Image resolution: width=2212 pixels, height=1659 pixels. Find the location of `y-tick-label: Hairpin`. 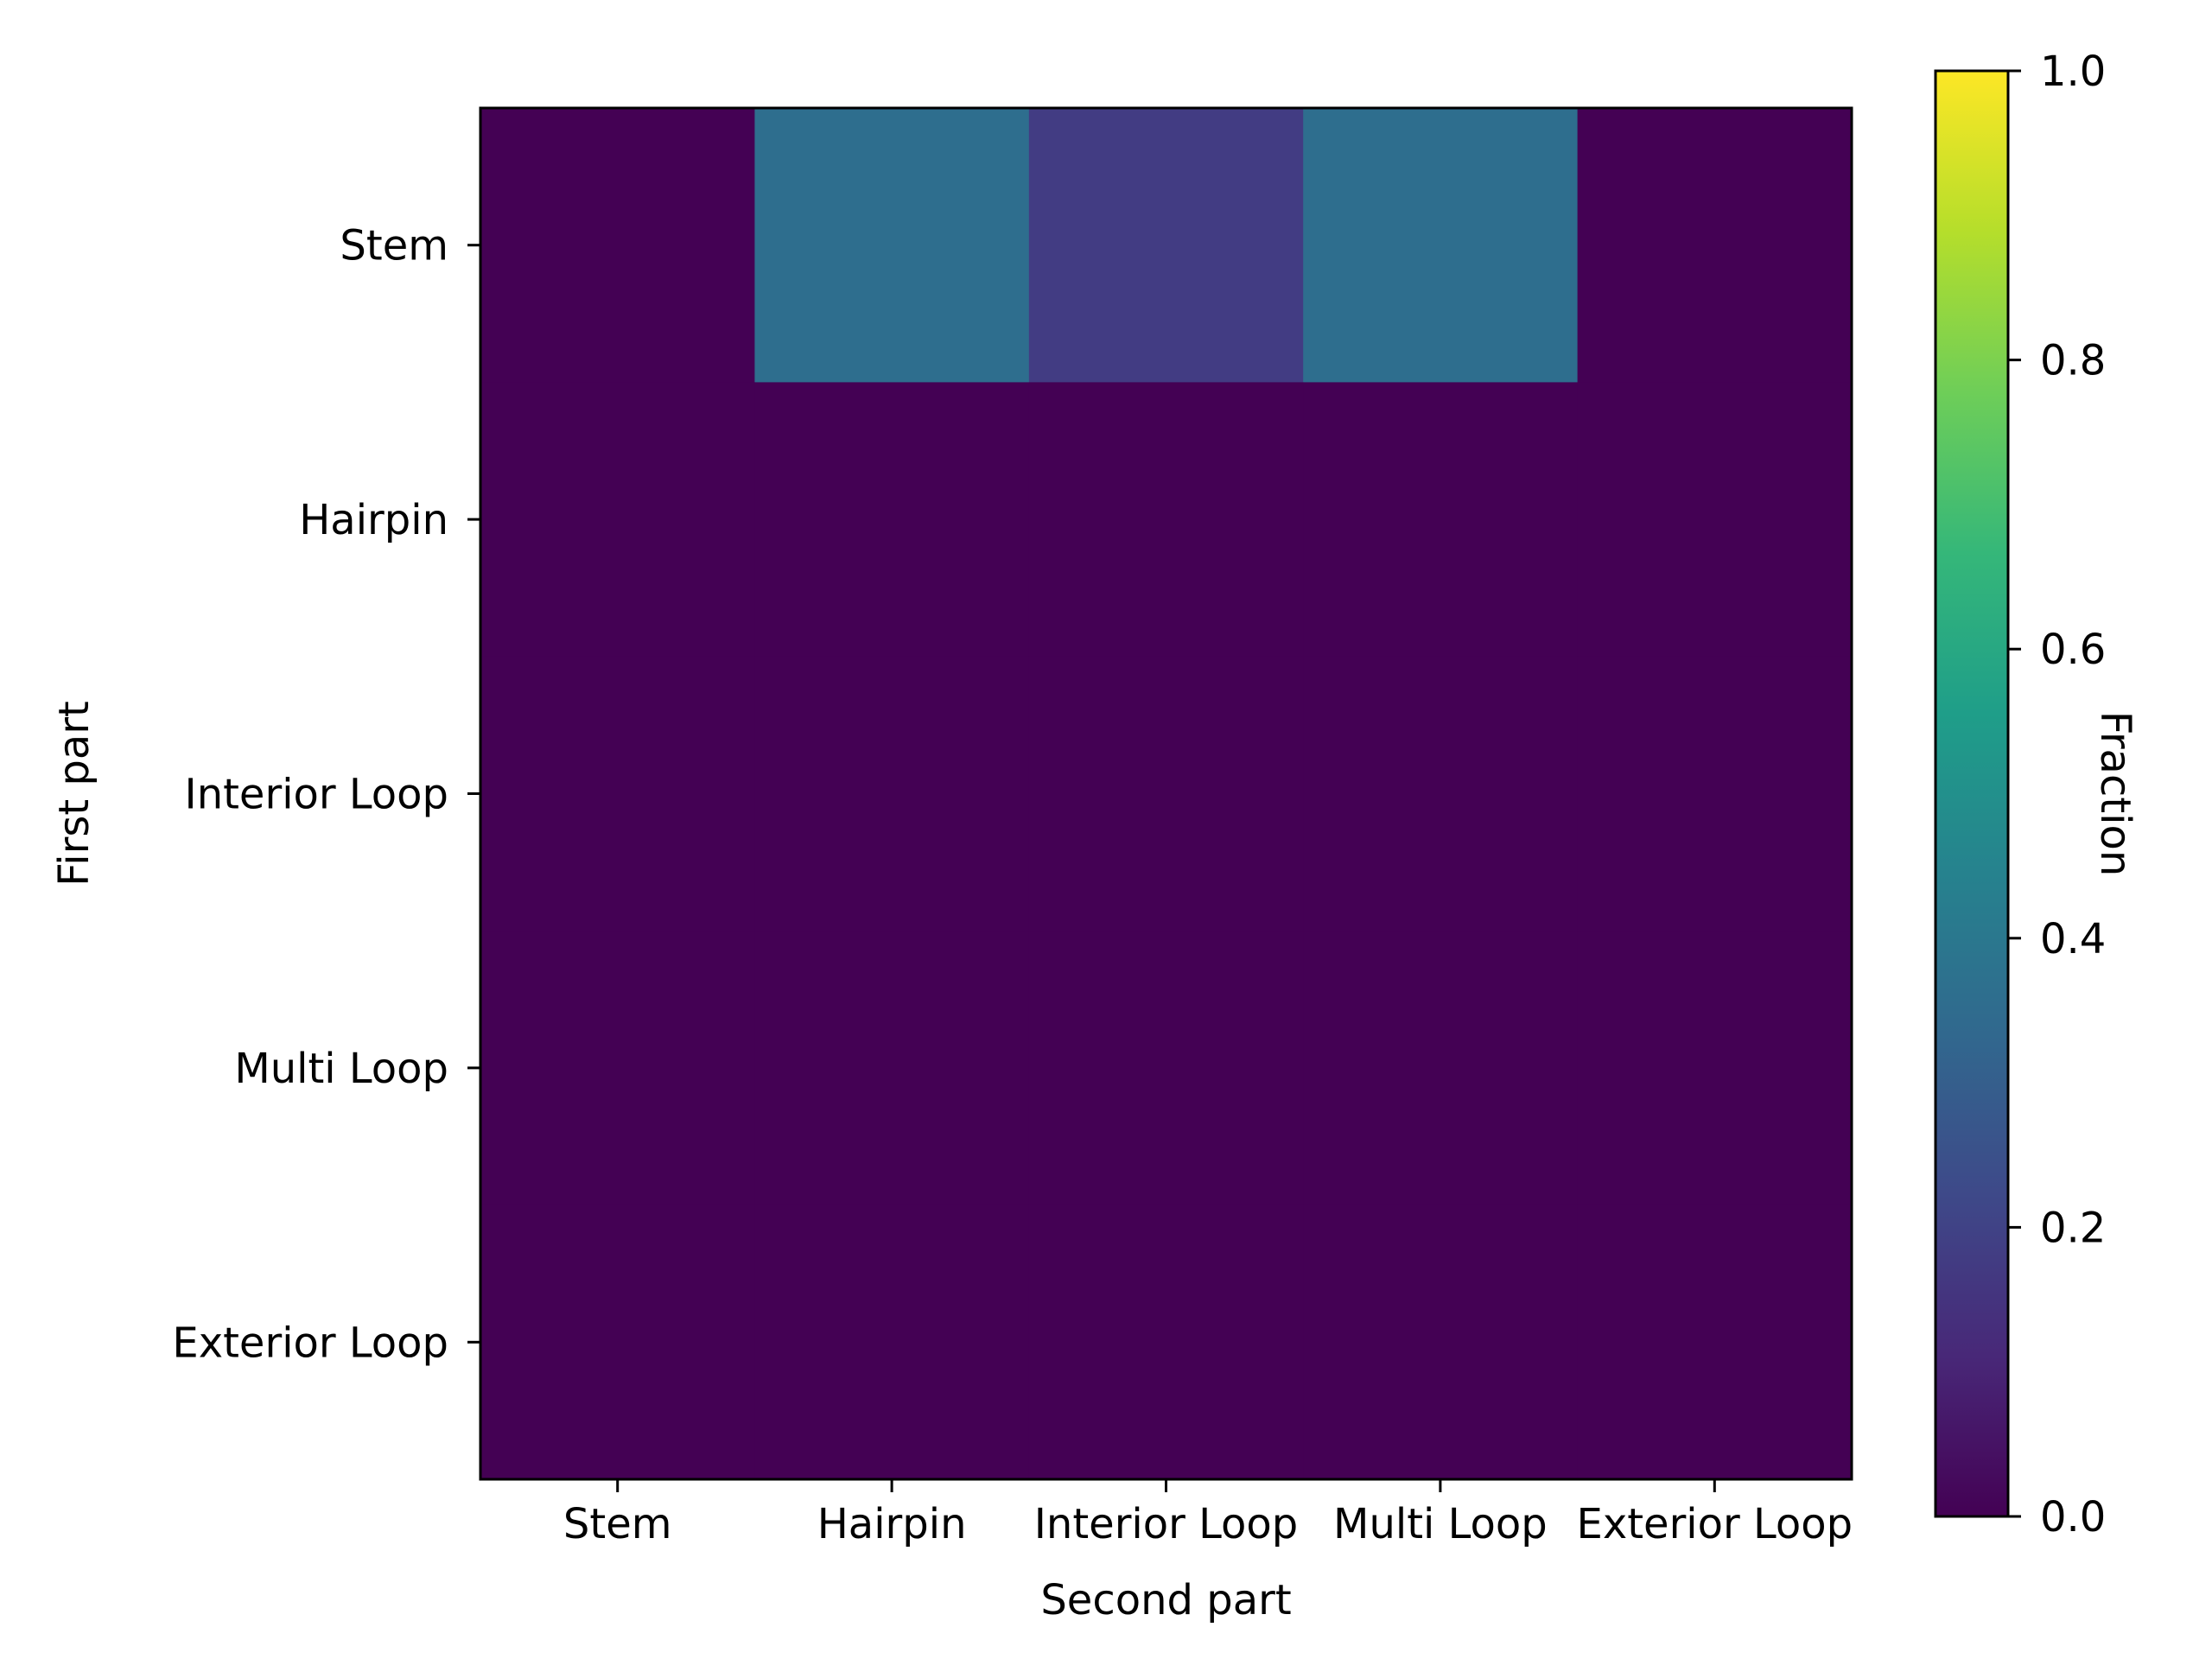

y-tick-label: Hairpin is located at coordinates (373, 520).